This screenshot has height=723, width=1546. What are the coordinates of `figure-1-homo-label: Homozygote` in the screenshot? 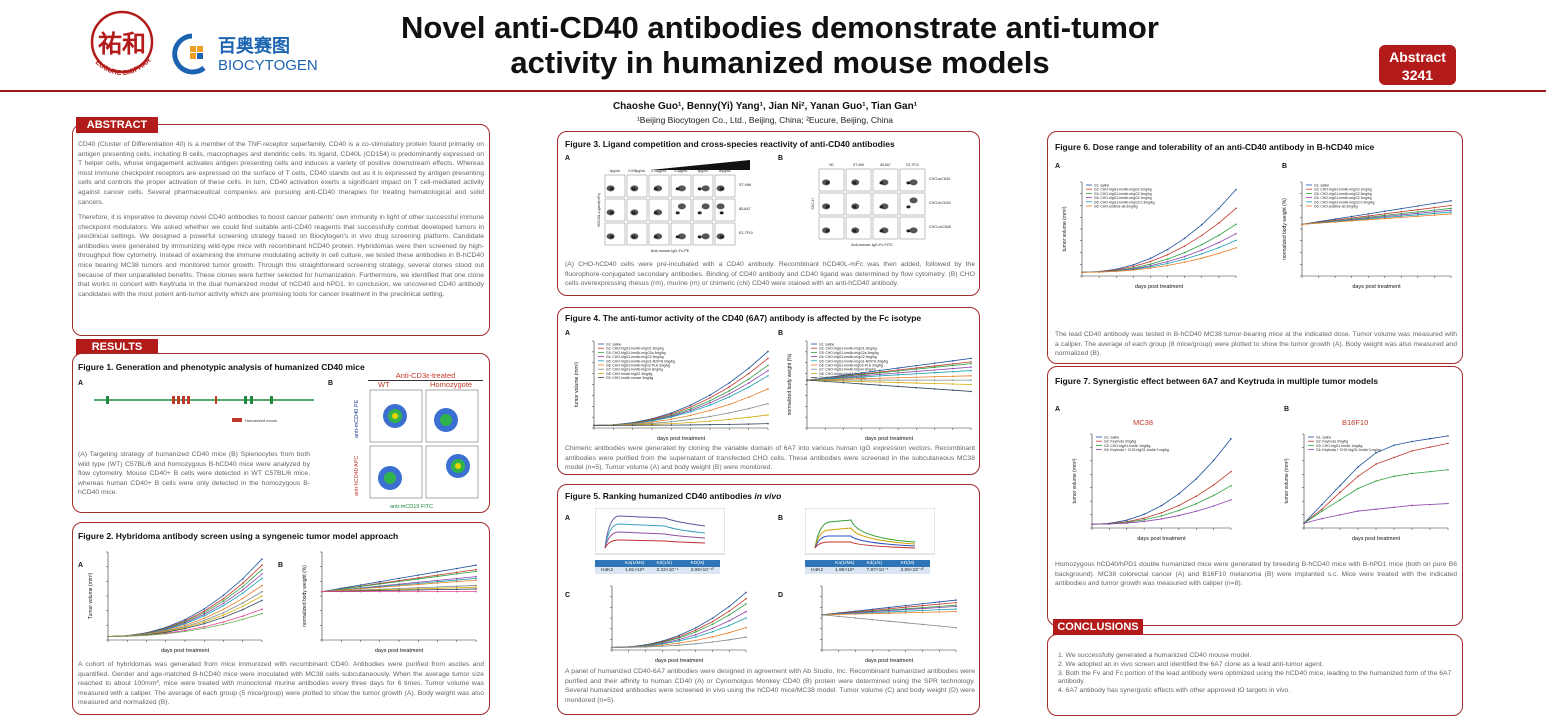 It's located at (451, 384).